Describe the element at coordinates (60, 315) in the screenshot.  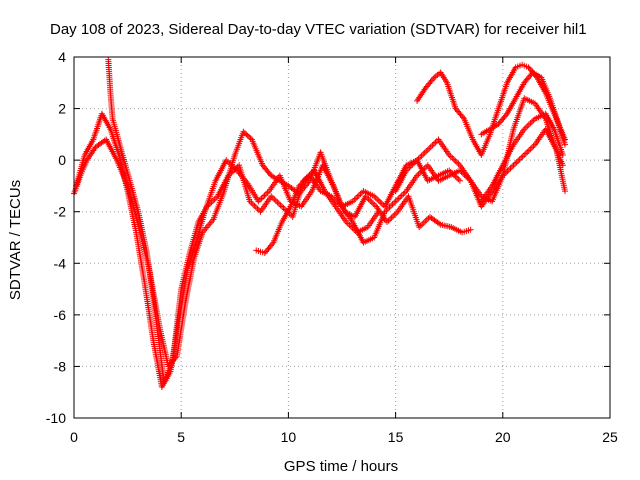
I see `y-tick-label: -6` at that location.